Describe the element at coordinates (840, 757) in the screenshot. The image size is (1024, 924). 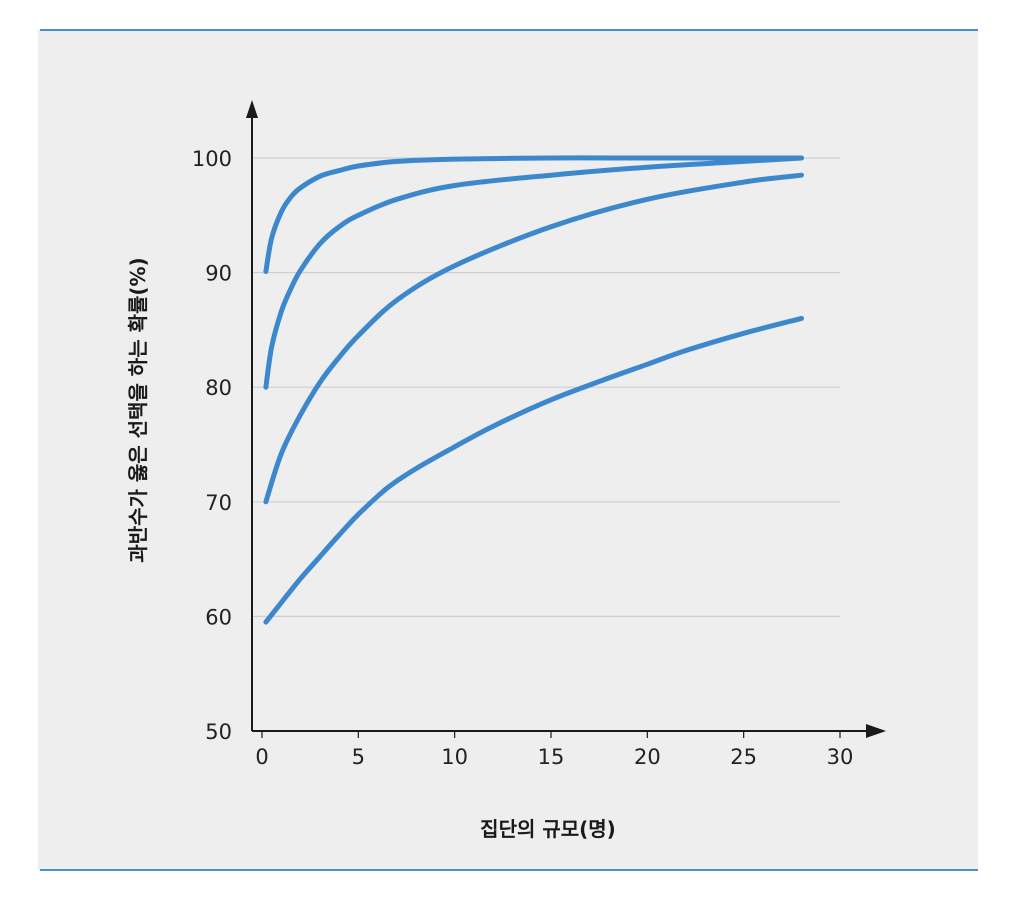
I see `x-tick-label: 30` at that location.